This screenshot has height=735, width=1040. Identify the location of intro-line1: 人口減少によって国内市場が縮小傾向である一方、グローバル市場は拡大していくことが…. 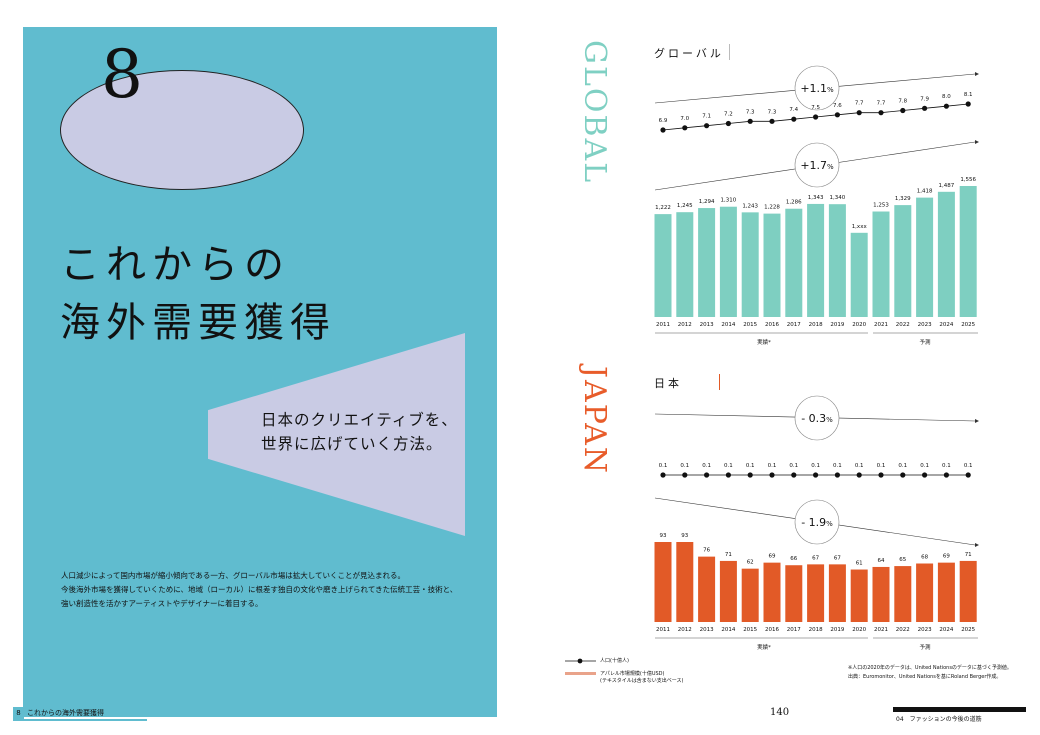
(233, 575).